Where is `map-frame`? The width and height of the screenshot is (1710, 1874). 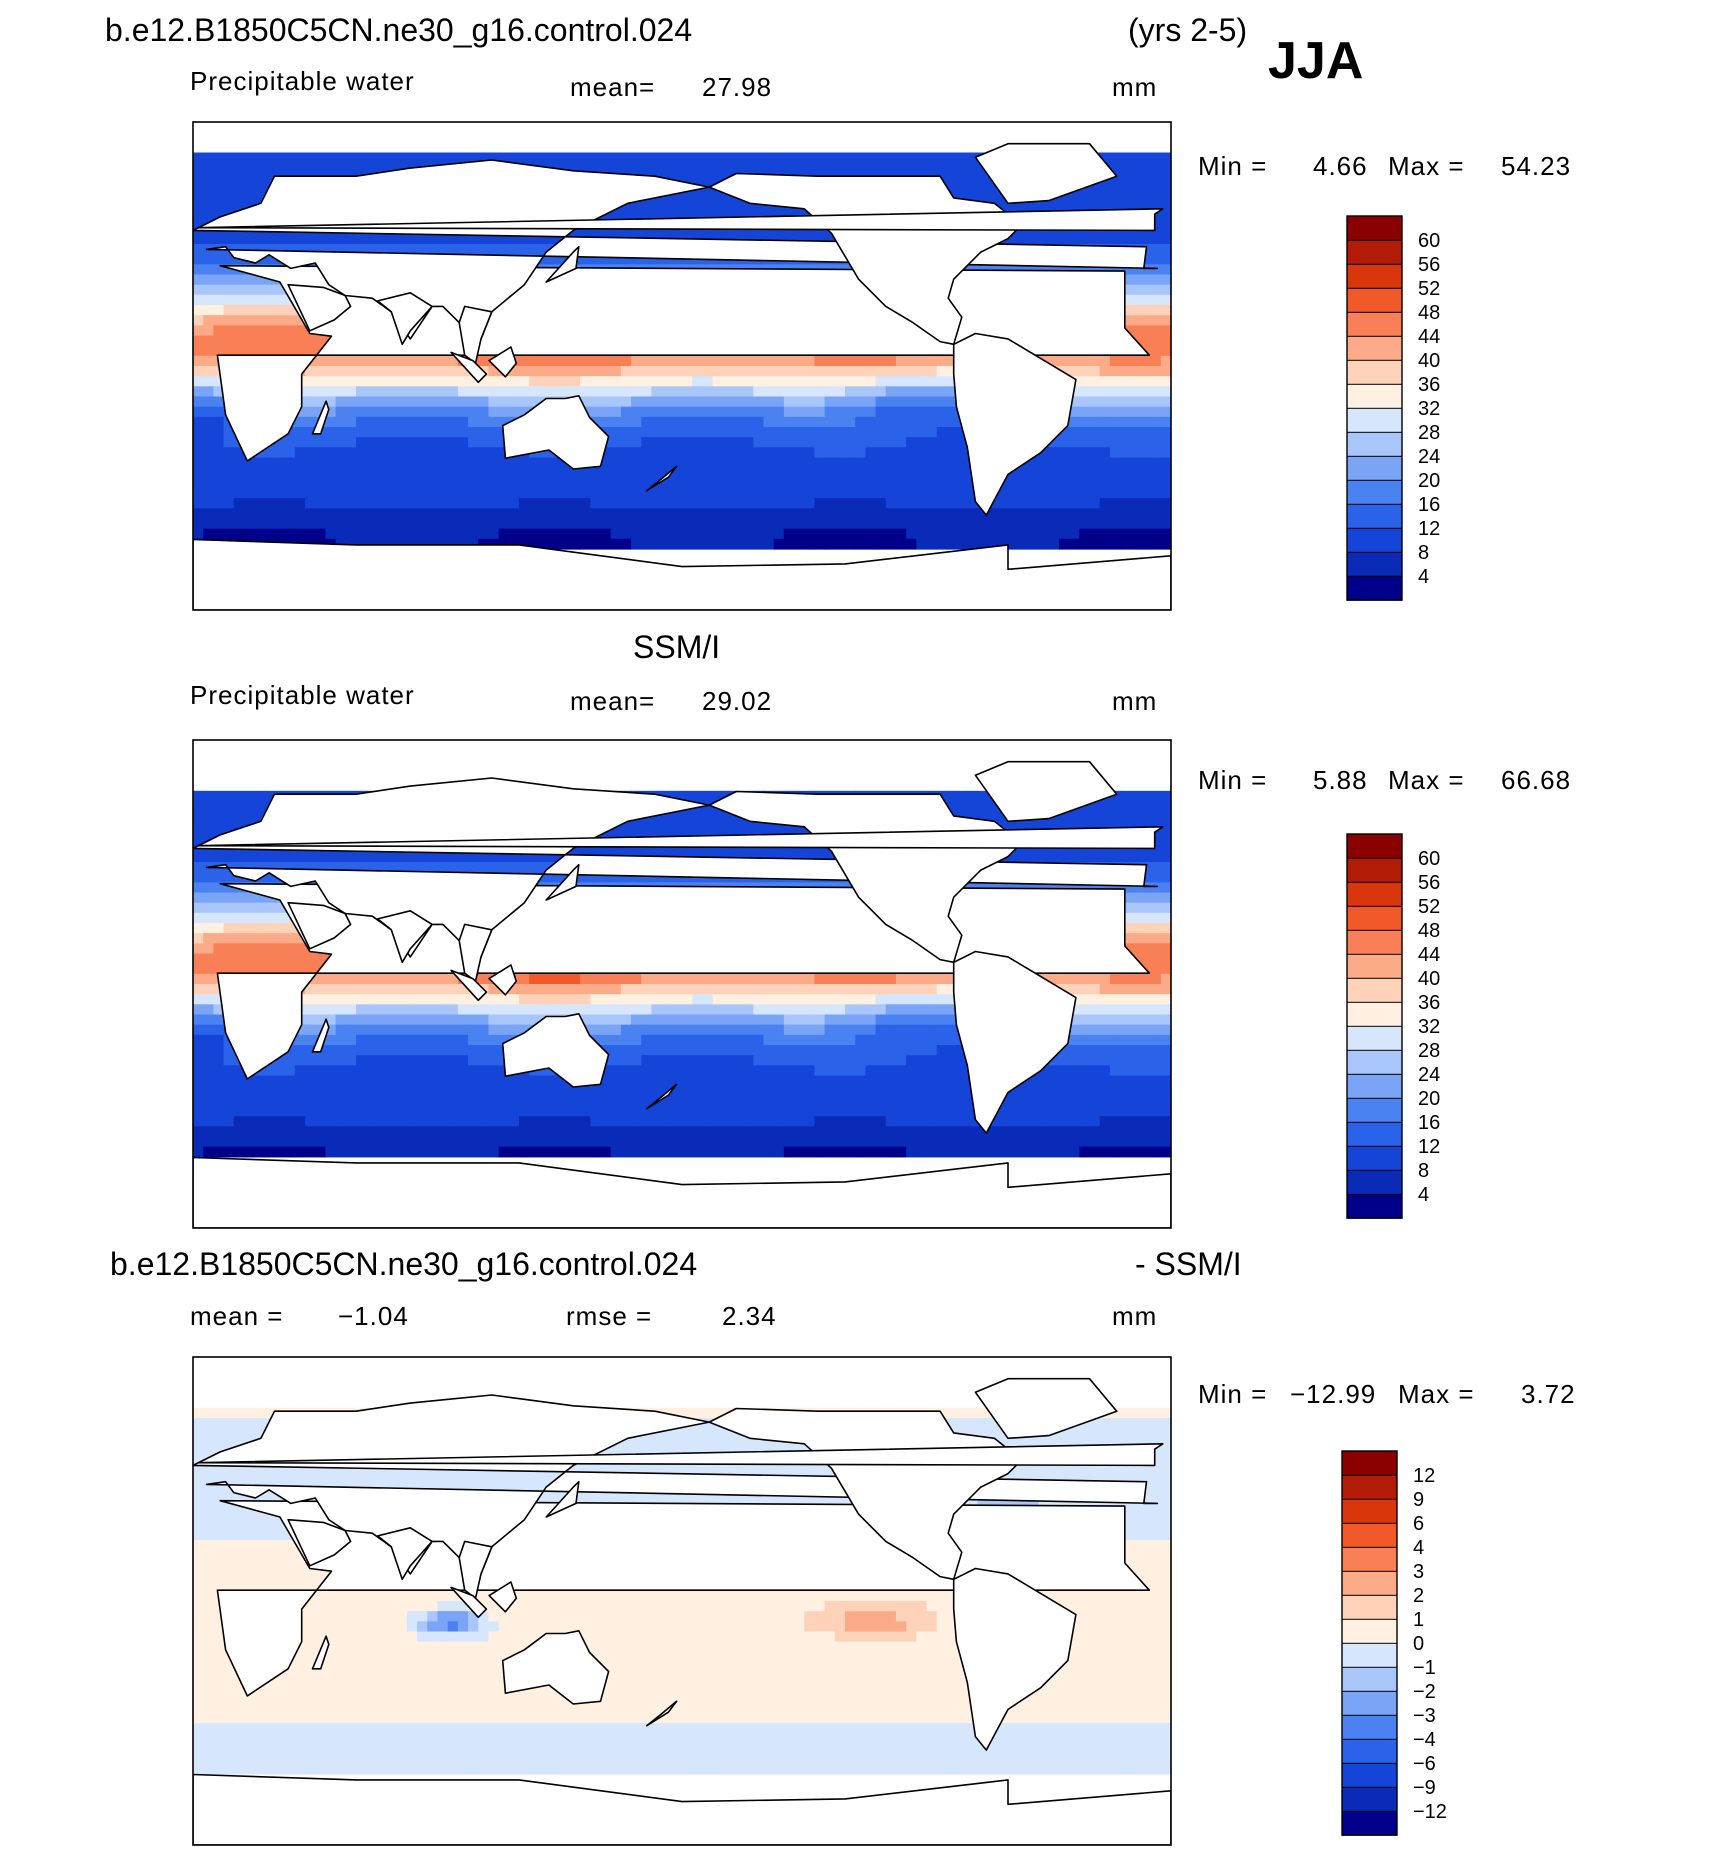
map-frame is located at coordinates (682, 366).